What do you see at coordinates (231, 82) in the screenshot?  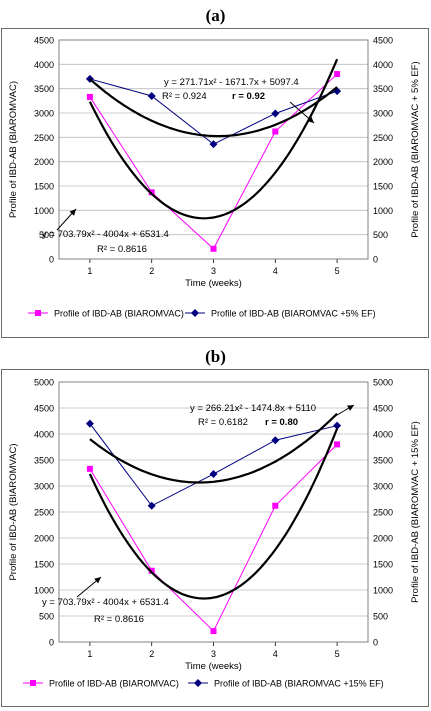 I see `trendline-equation: y = 271.71x² - 1671.7x + 5097.4` at bounding box center [231, 82].